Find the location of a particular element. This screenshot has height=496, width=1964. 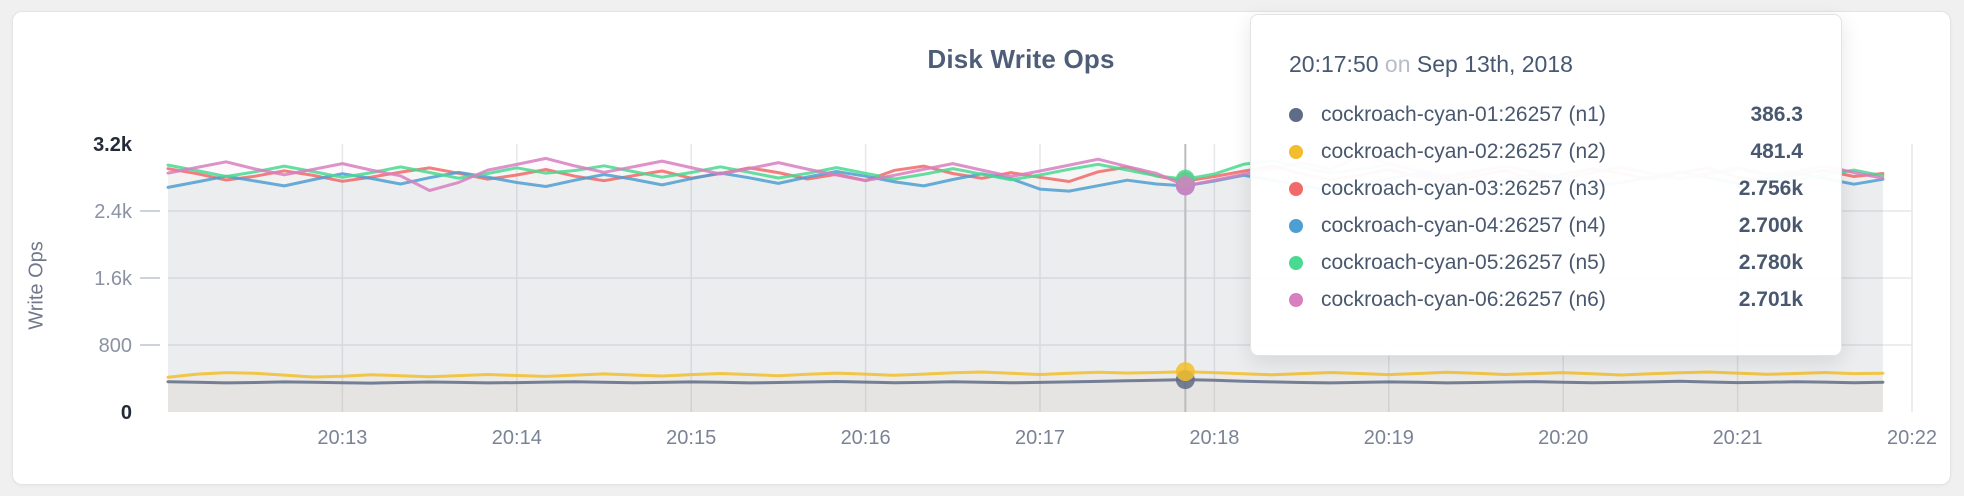

x-tick-label: 20:16 is located at coordinates (866, 438).